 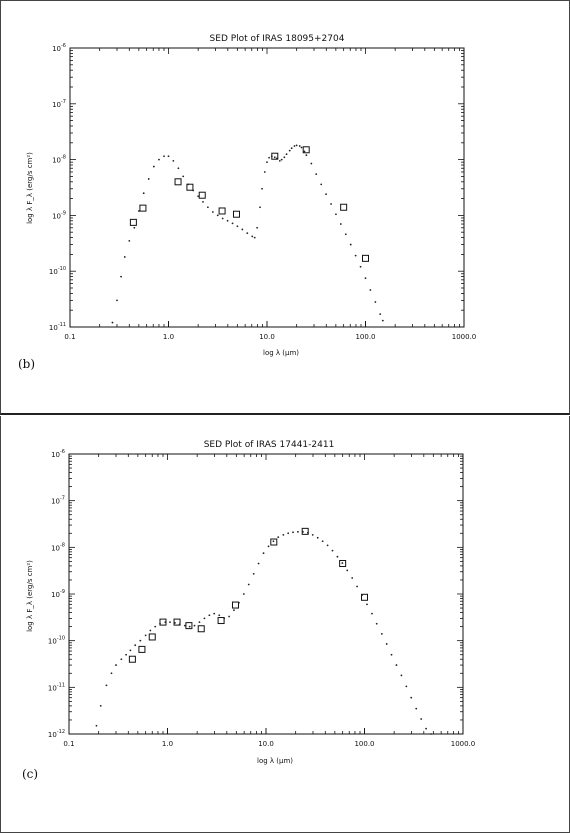 What do you see at coordinates (277, 39) in the screenshot?
I see `chart-title: SED Plot of IRAS 18095+2704` at bounding box center [277, 39].